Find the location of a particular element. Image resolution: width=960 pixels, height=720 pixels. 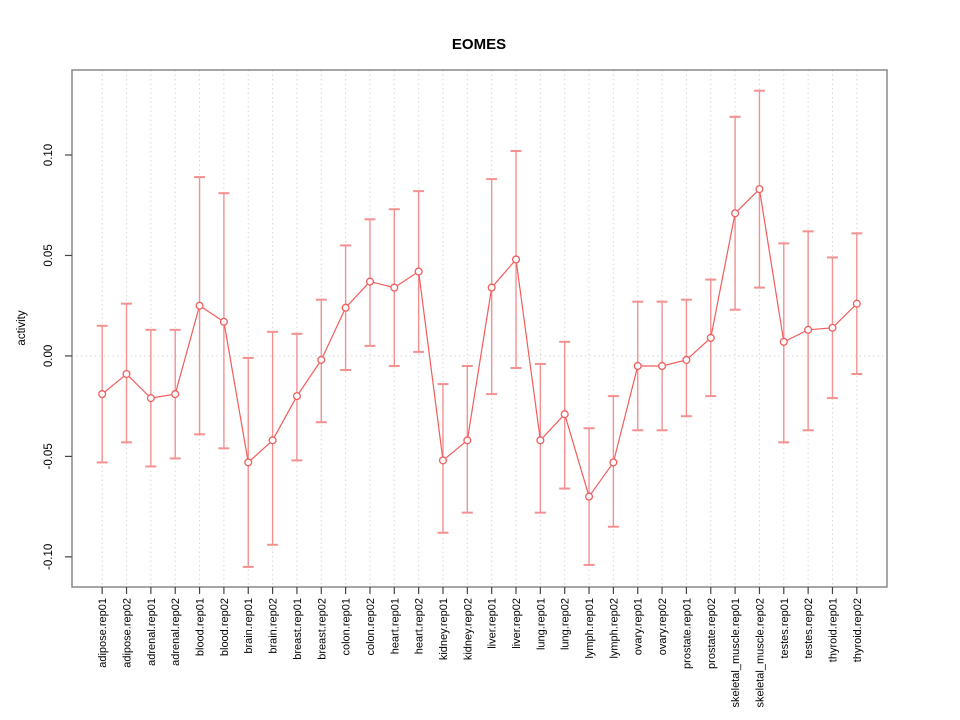

x-tick-label: liver.rep01 is located at coordinates (493, 623).